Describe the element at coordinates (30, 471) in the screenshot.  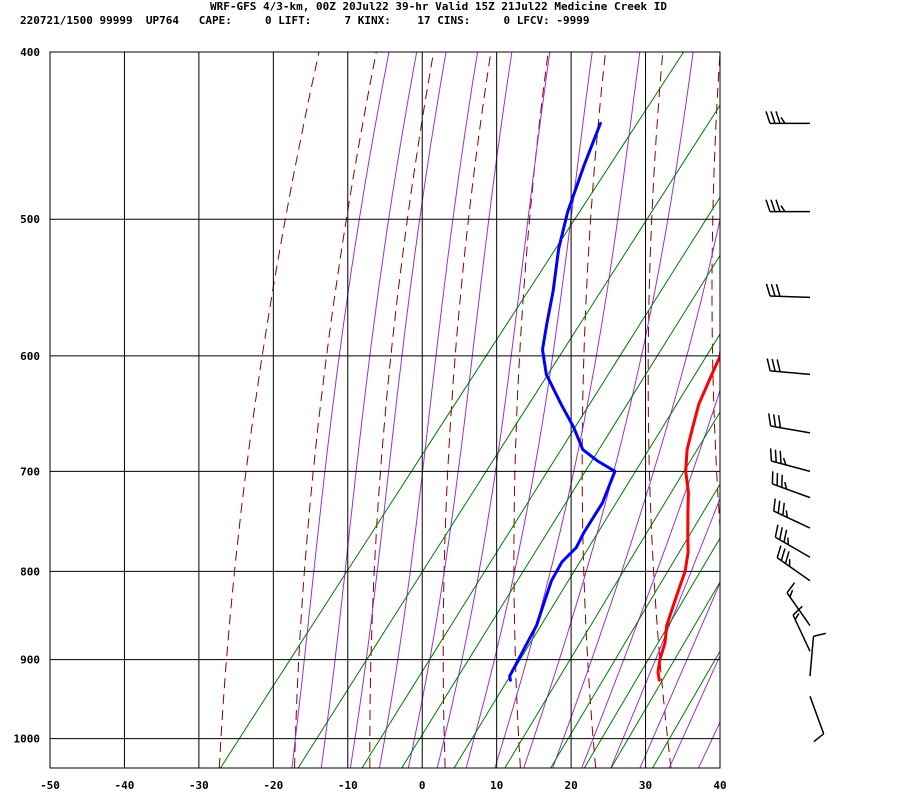
I see `pressure-tick-label: 700` at that location.